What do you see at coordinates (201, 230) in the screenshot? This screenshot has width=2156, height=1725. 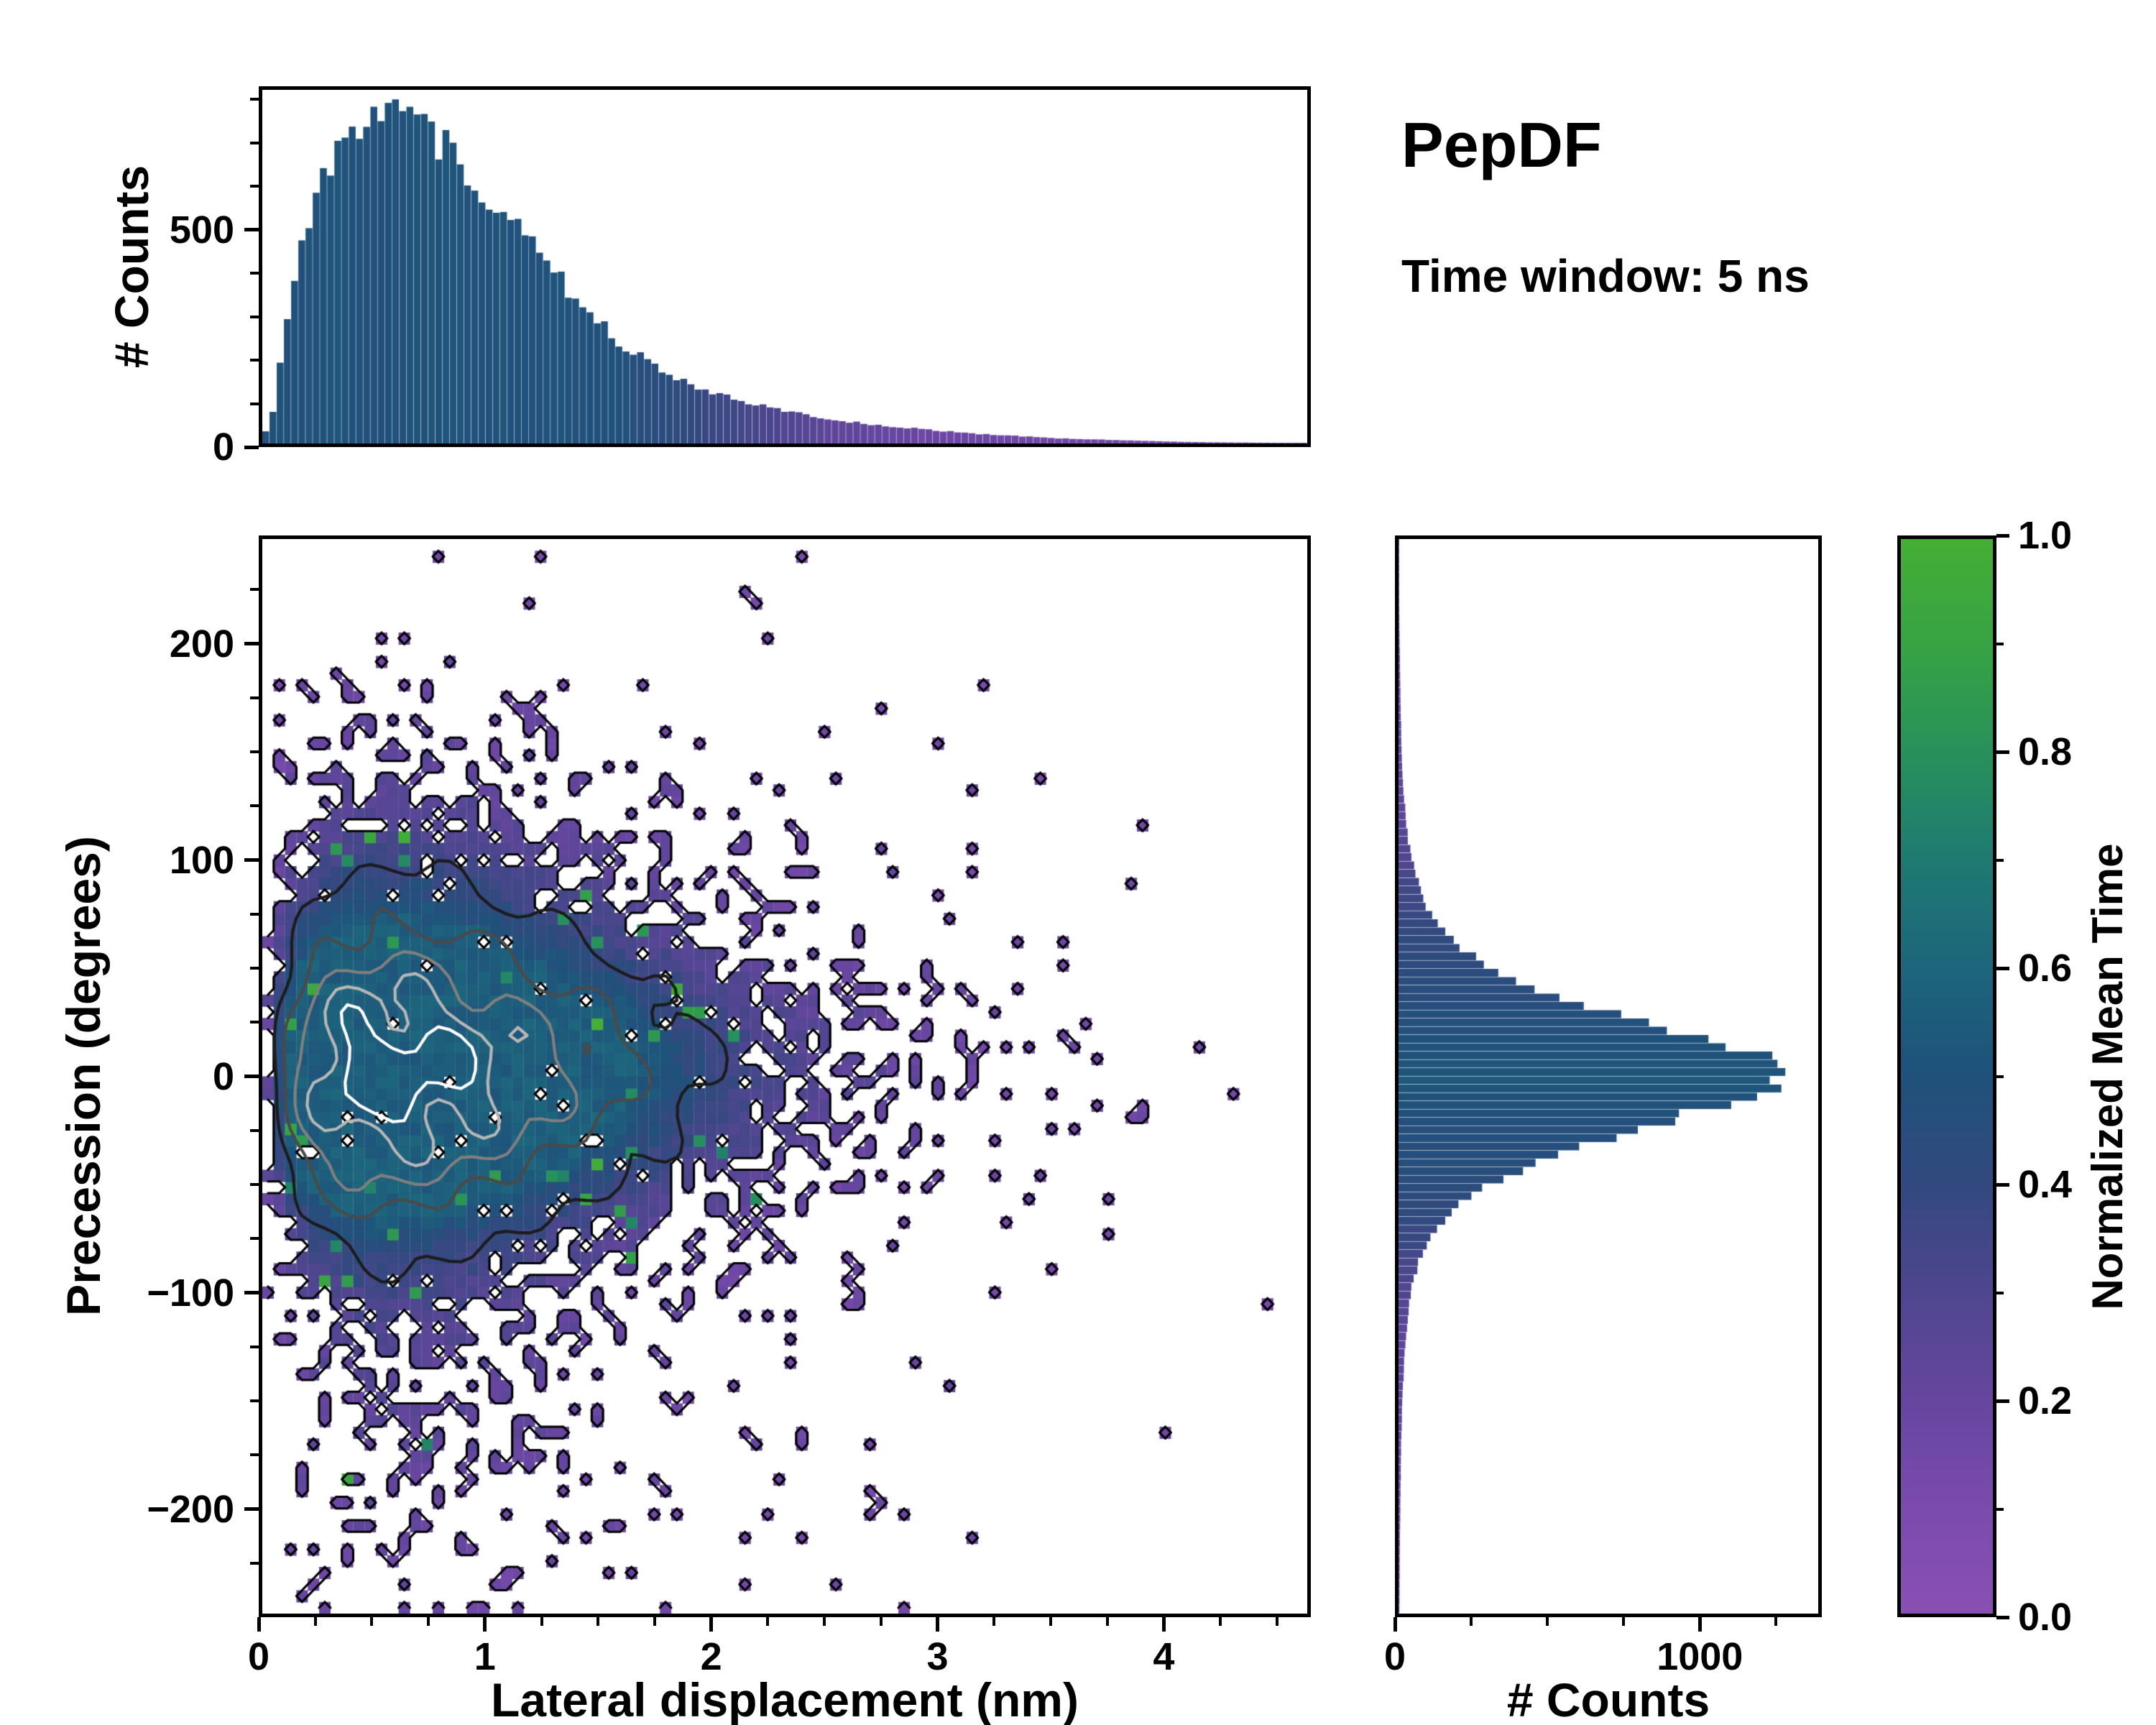 I see `tick-label: 500` at bounding box center [201, 230].